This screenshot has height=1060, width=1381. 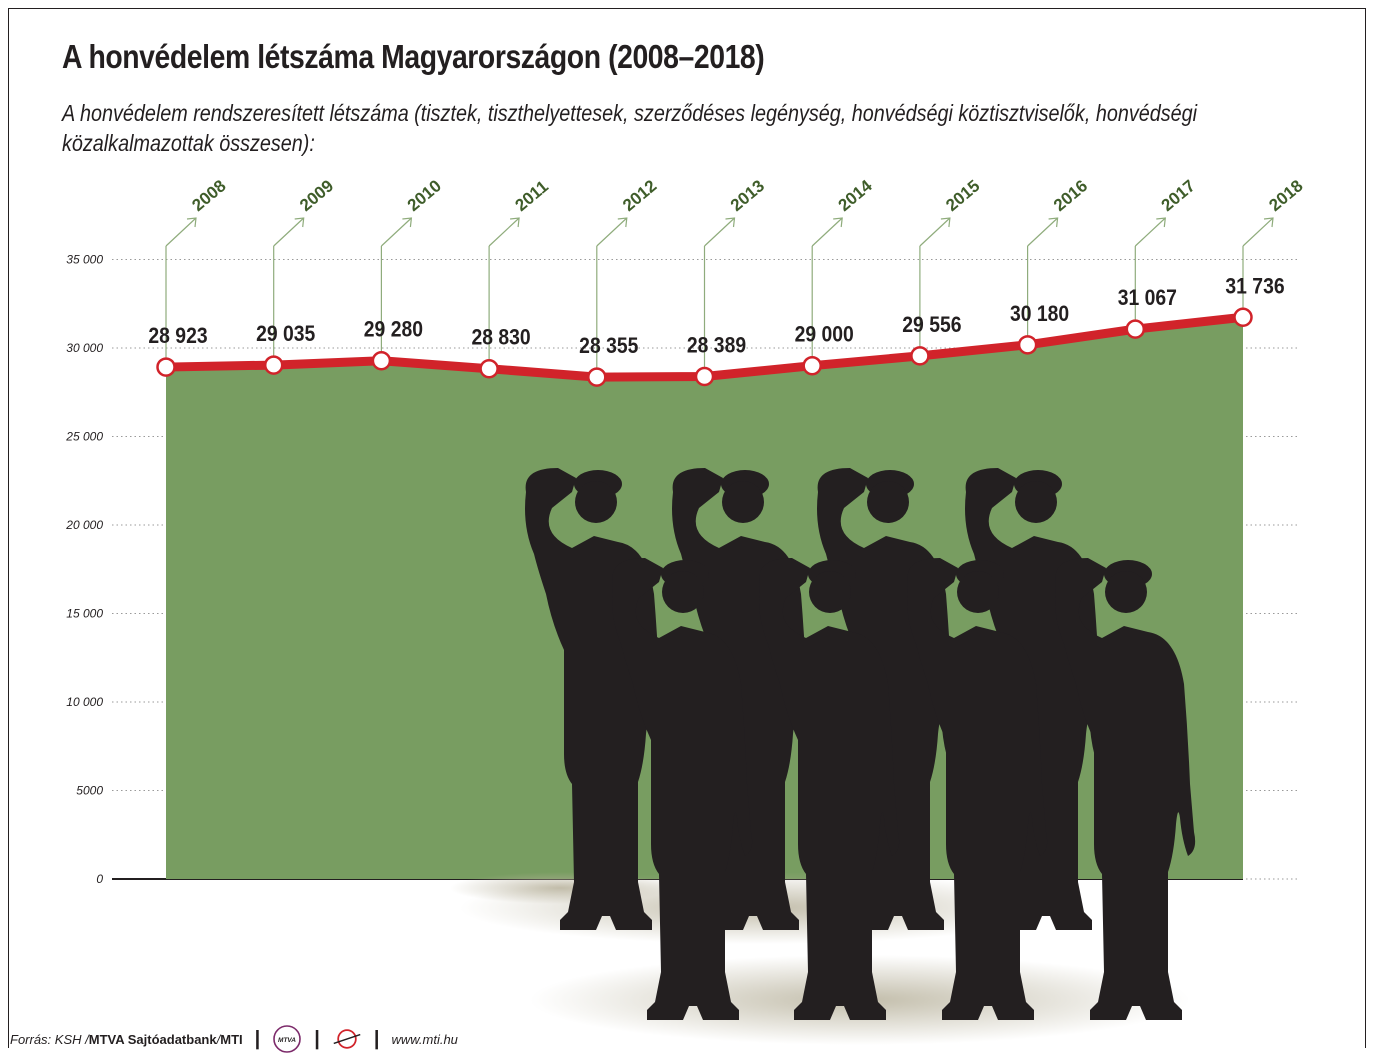 I want to click on y-tick-label: 25 000, so click(x=84, y=437).